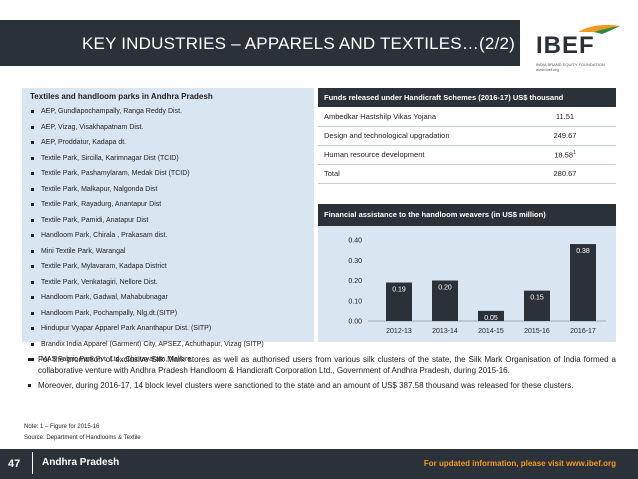  I want to click on park-list-item: AEP, Proddatur, Kadapa dt., so click(171, 143).